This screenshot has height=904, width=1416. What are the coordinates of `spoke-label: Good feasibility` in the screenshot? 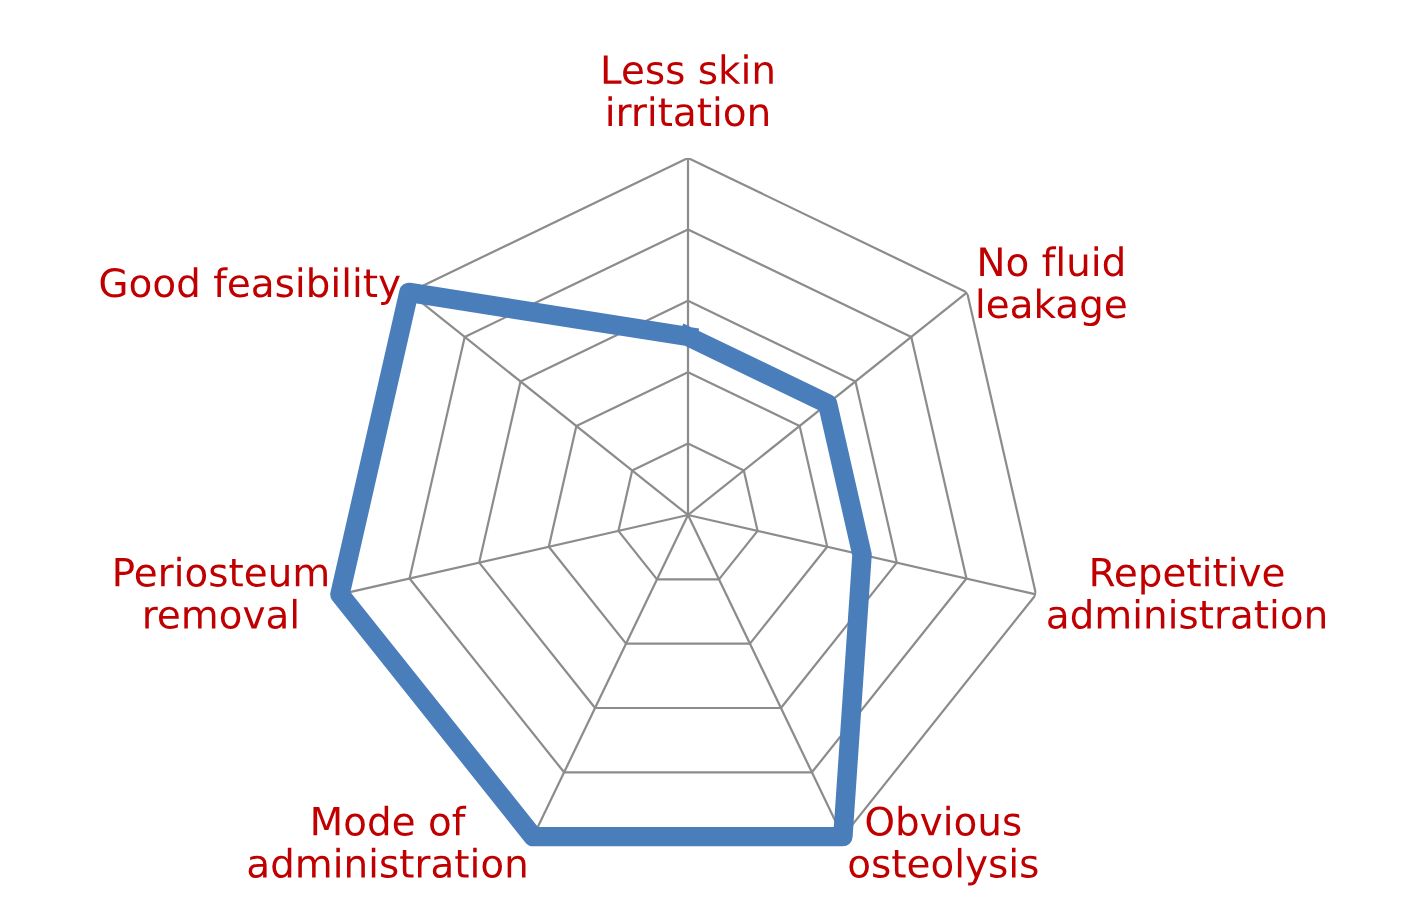 It's located at (250, 286).